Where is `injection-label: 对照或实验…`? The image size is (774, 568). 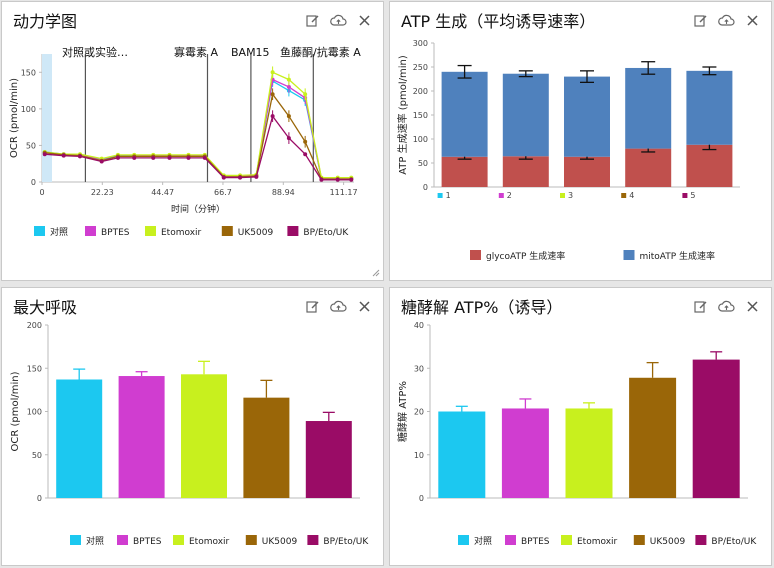
injection-label: 对照或实验… is located at coordinates (95, 52).